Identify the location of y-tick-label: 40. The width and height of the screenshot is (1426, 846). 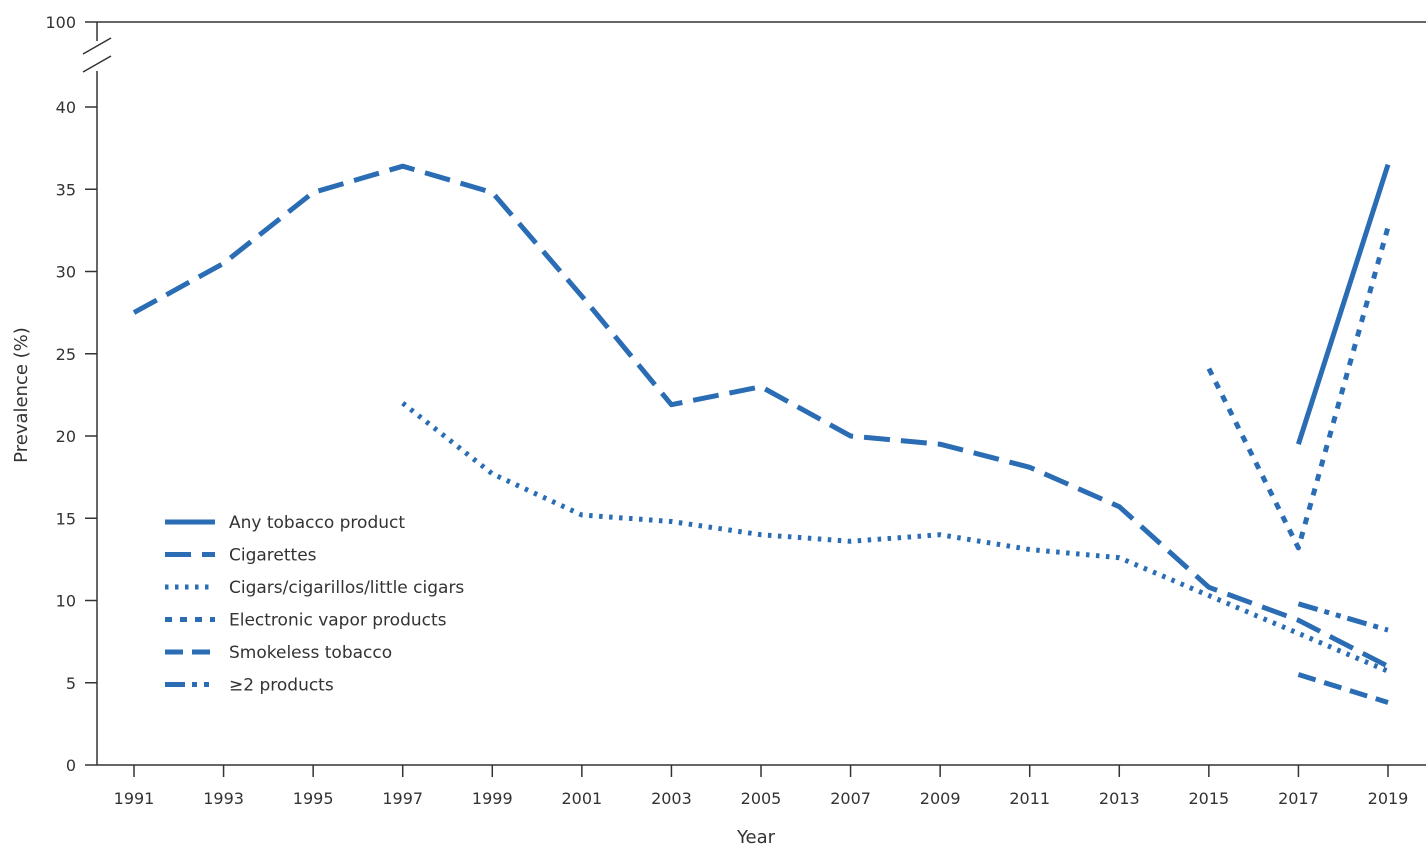
(66, 107).